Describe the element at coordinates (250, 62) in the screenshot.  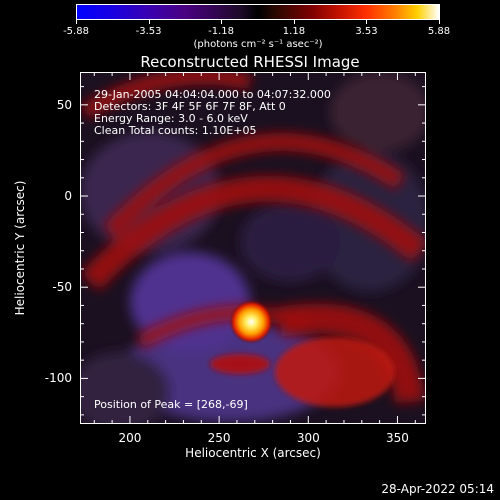
I see `plot-title: Reconstructed RHESSI Image` at that location.